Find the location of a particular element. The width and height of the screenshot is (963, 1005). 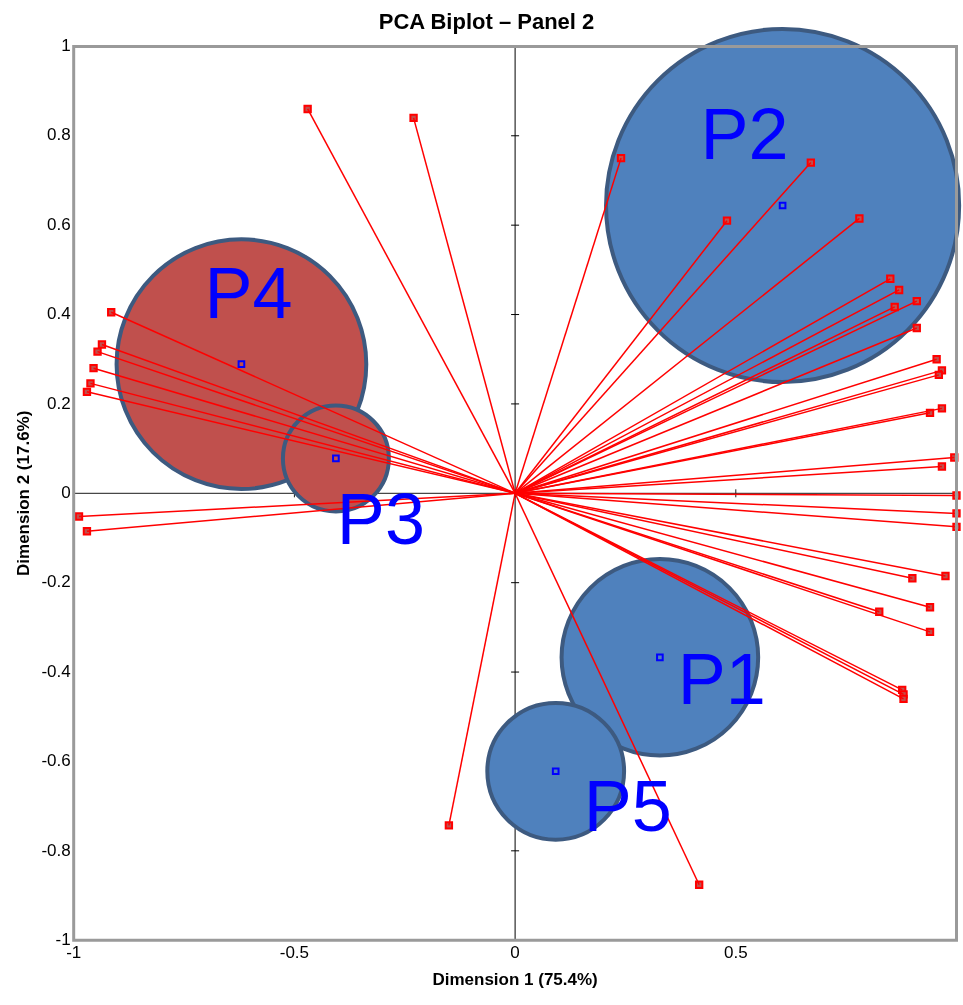

x-tick-label: -0.5 is located at coordinates (294, 953).